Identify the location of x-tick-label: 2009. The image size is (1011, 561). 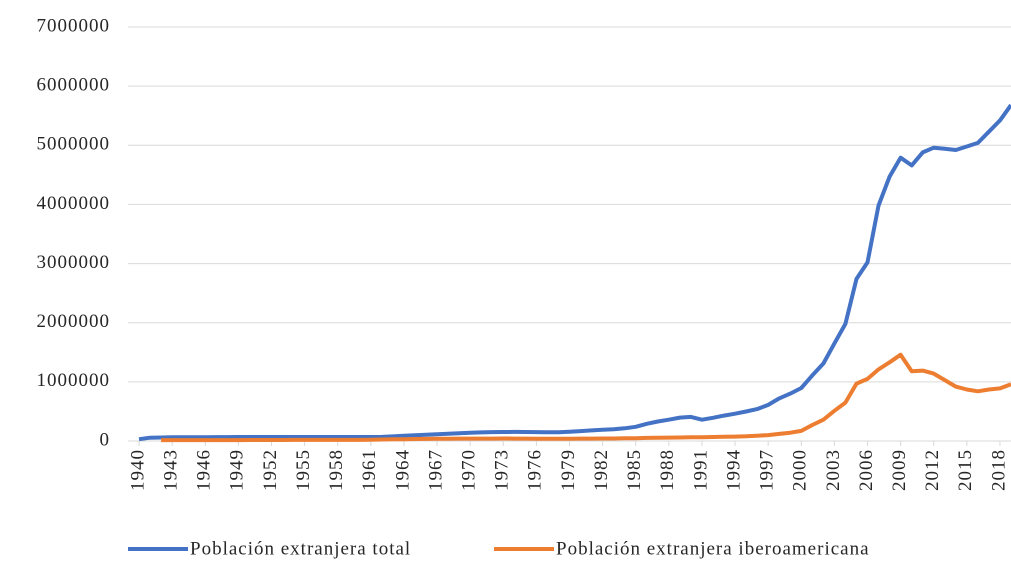
(899, 470).